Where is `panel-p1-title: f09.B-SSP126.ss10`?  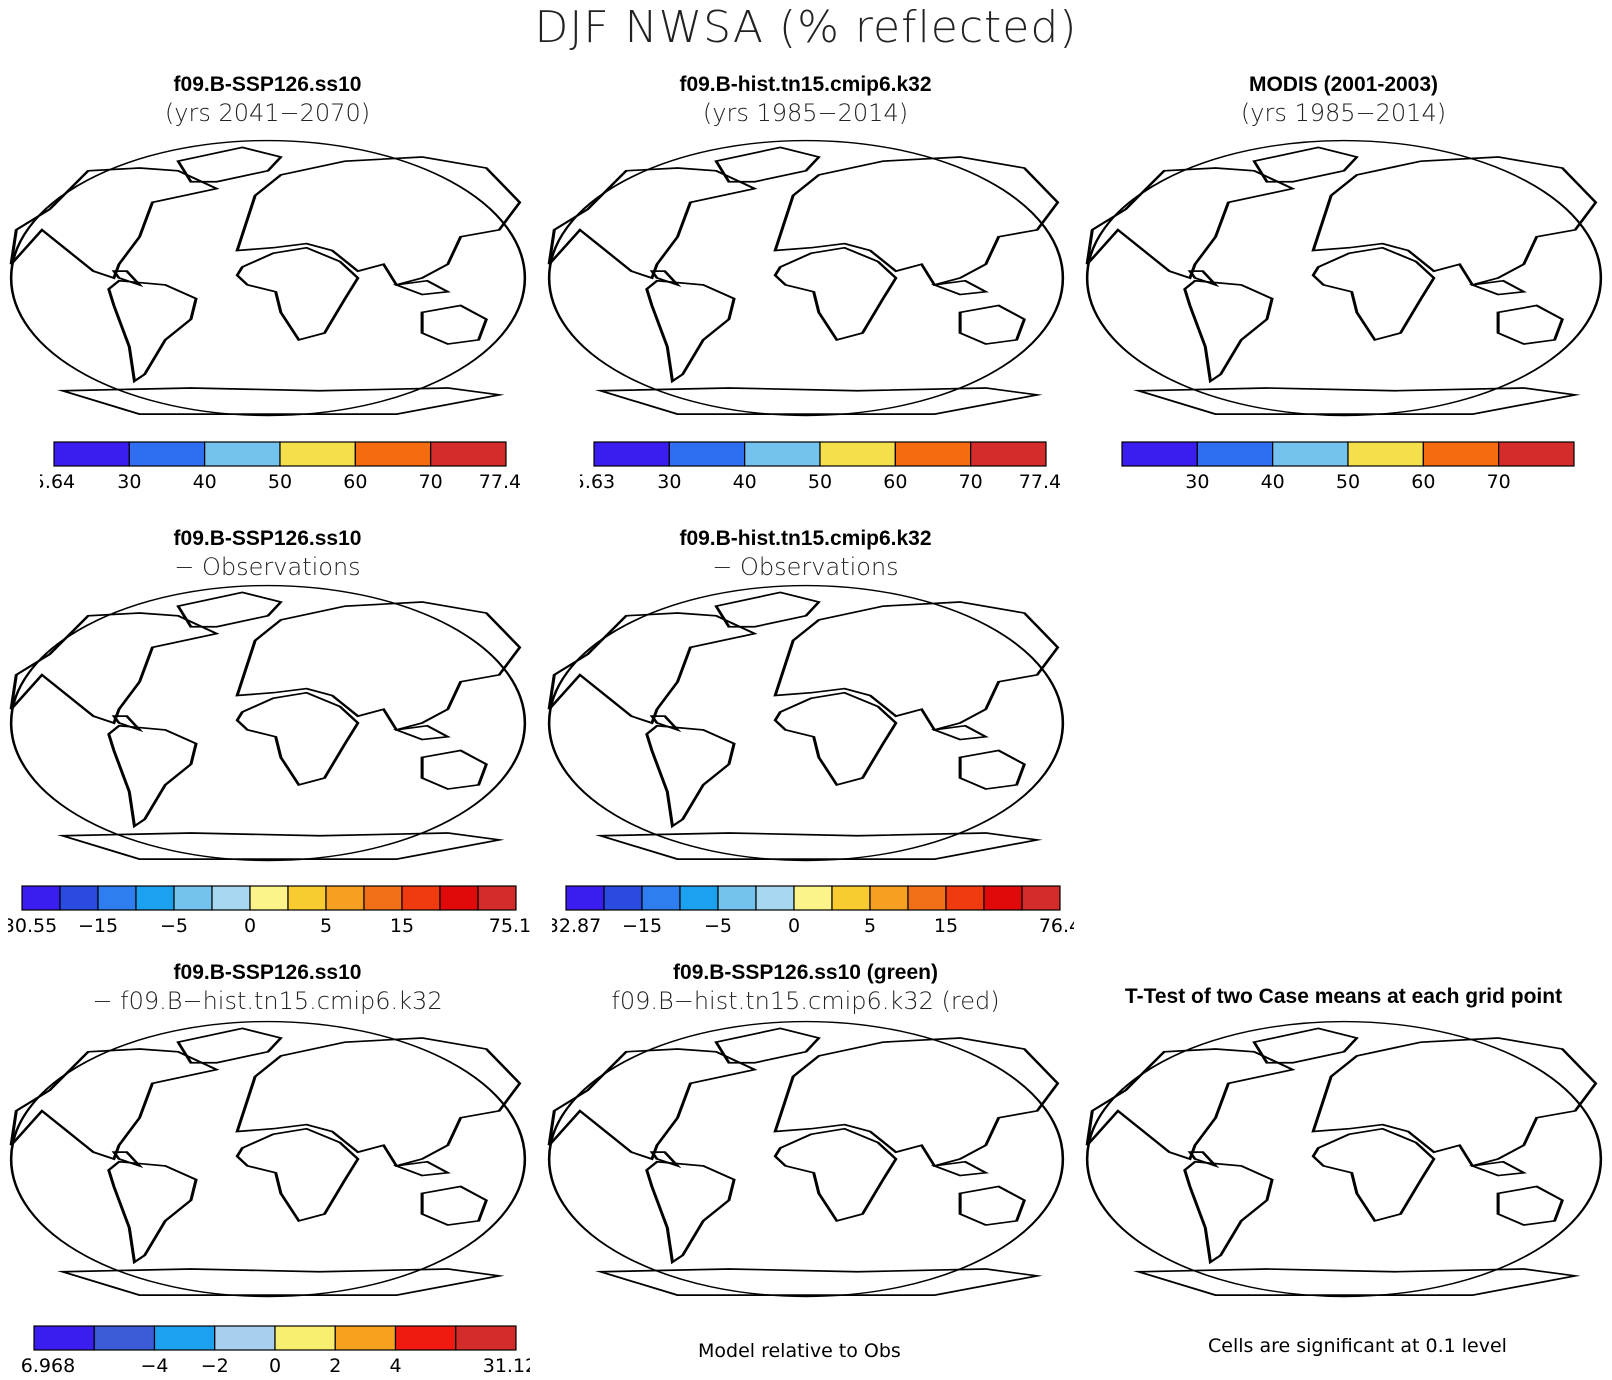 panel-p1-title: f09.B-SSP126.ss10 is located at coordinates (267, 84).